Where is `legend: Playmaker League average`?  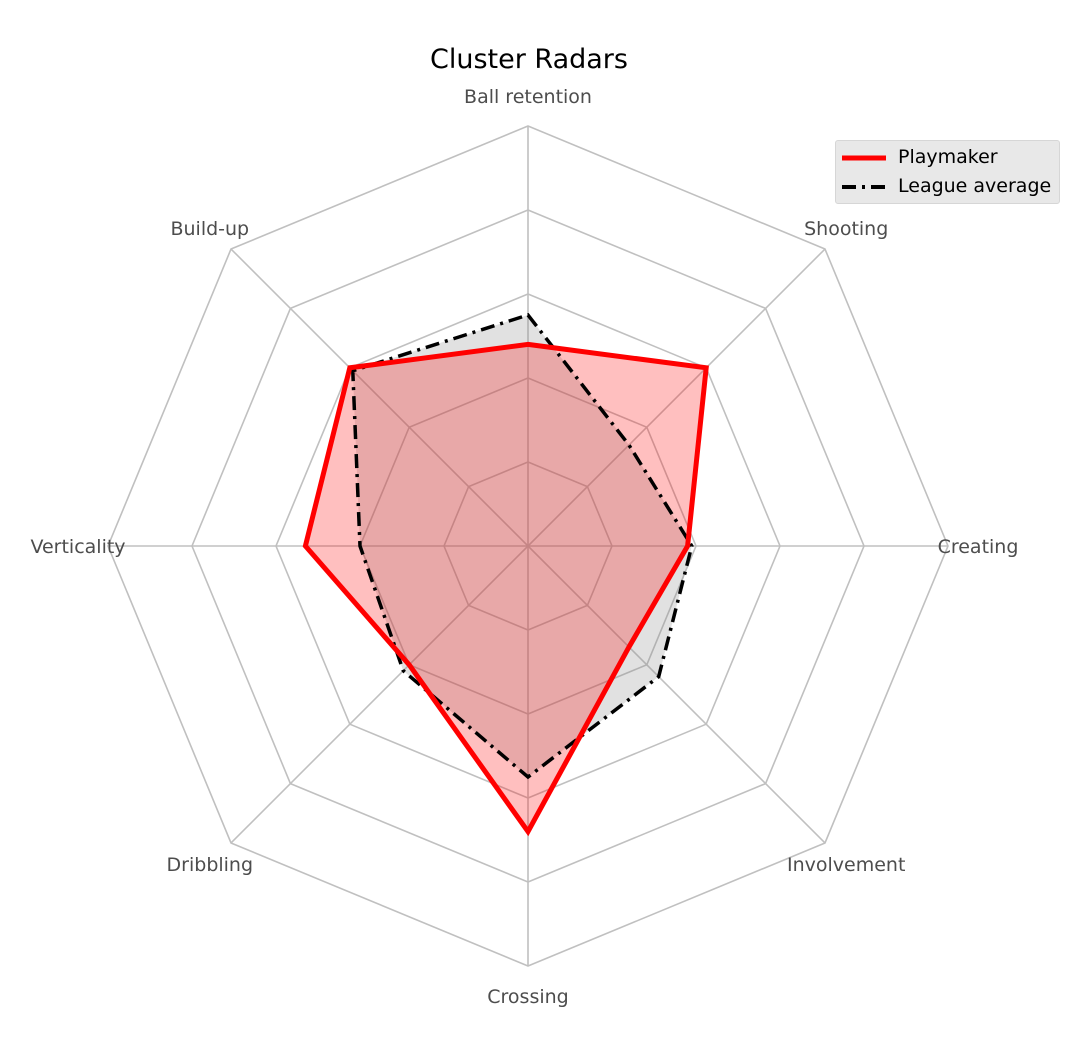 legend: Playmaker League average is located at coordinates (947, 172).